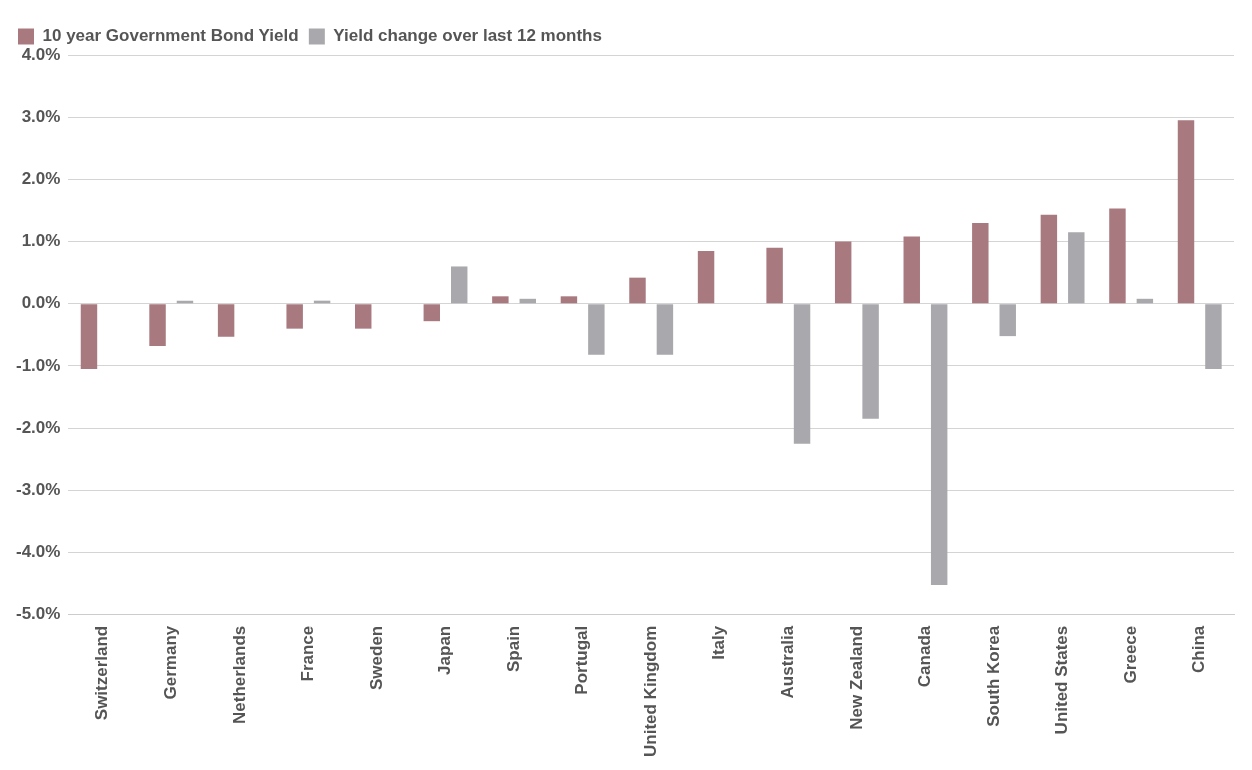 This screenshot has width=1252, height=770. Describe the element at coordinates (467, 36) in the screenshot. I see `legend-label: Yield change over last 12 months` at that location.